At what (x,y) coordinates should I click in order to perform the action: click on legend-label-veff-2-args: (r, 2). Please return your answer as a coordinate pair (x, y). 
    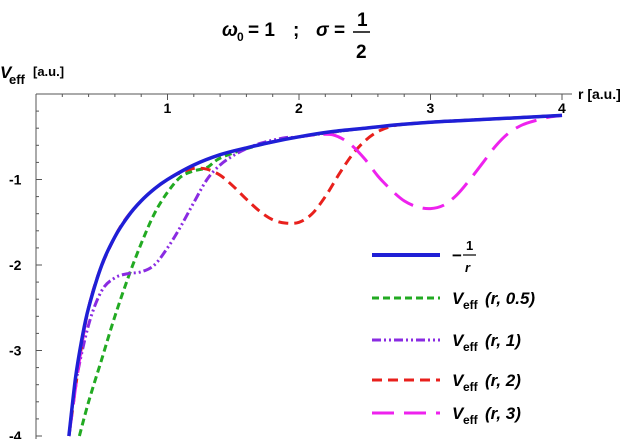
    Looking at the image, I should click on (503, 380).